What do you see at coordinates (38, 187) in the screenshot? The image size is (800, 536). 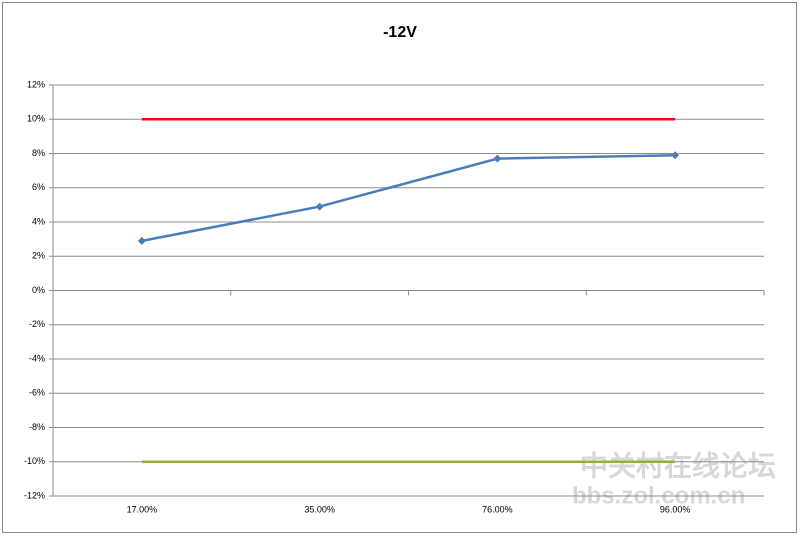 I see `y-tick-label: 6%` at bounding box center [38, 187].